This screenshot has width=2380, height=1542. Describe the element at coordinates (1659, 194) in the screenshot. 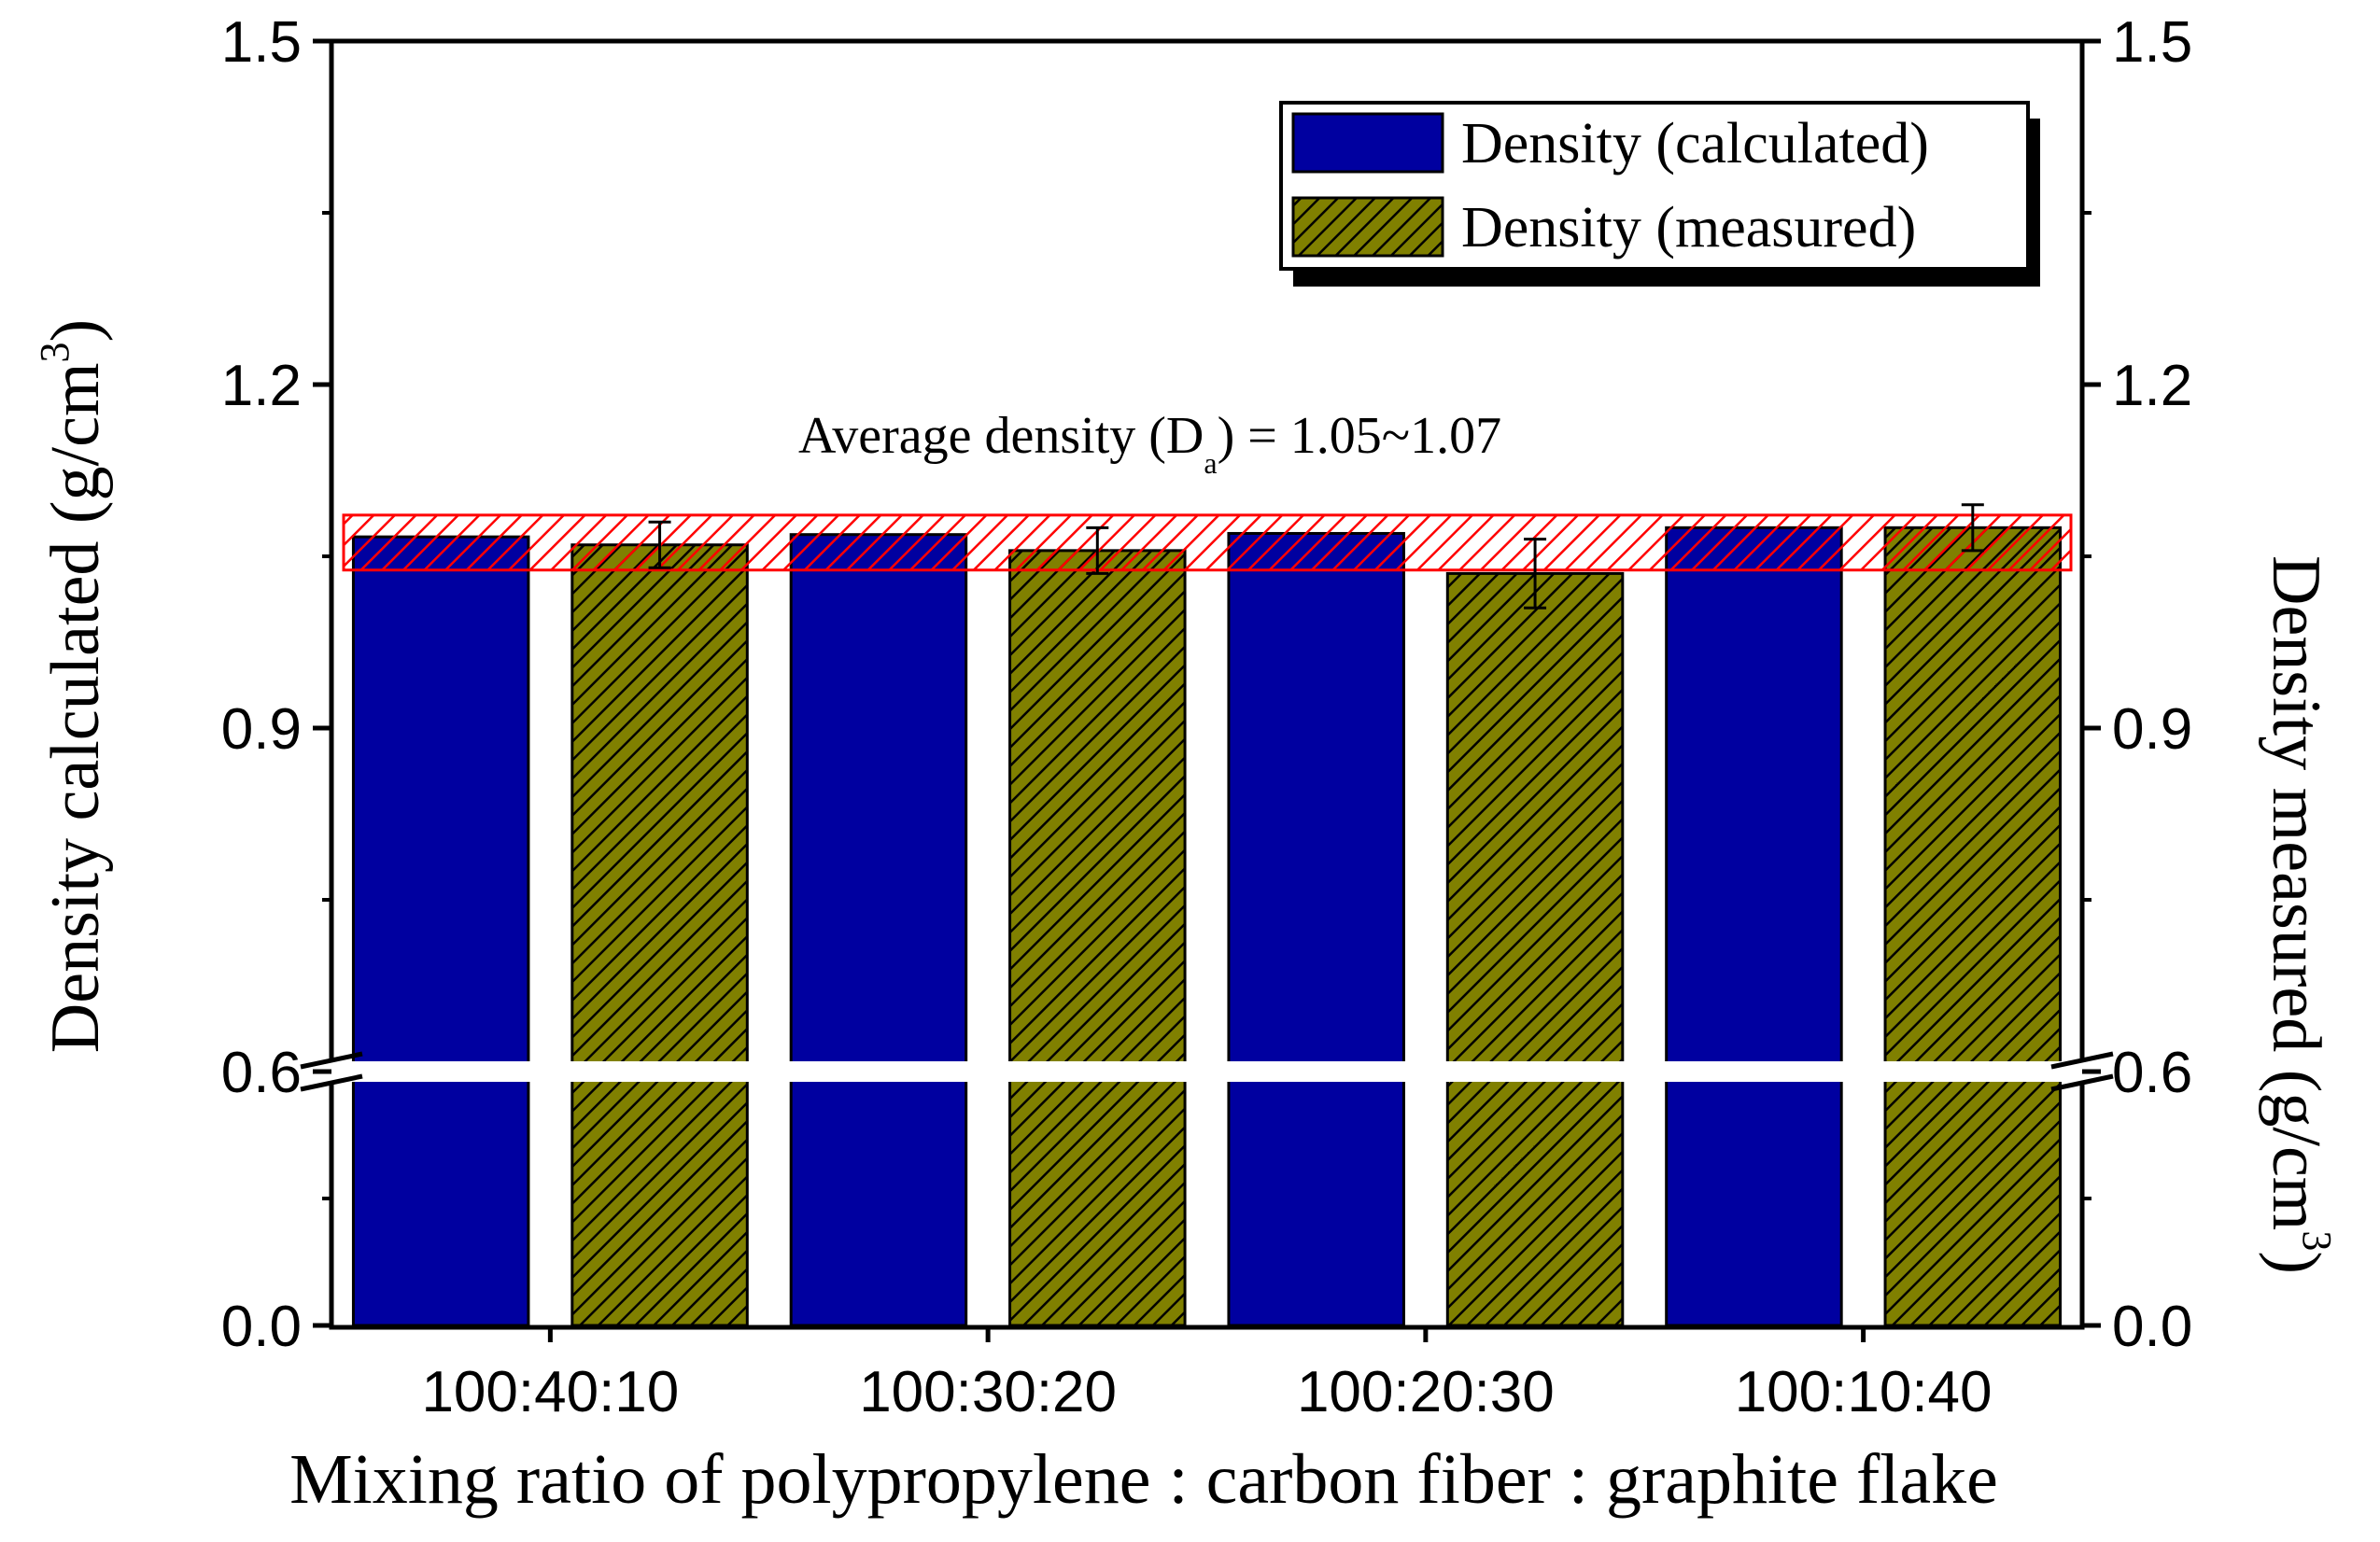

I see `legend: Density (calculated) Density (measured)` at that location.